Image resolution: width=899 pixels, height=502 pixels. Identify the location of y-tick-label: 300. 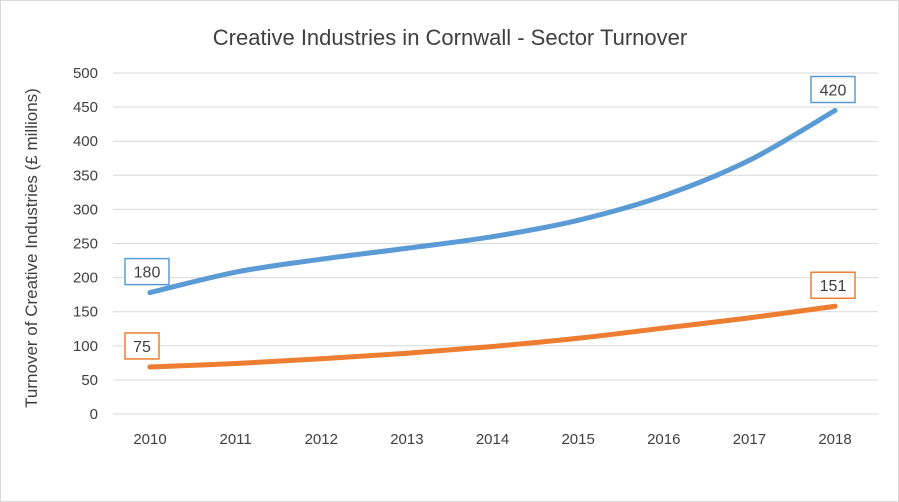
(85, 209).